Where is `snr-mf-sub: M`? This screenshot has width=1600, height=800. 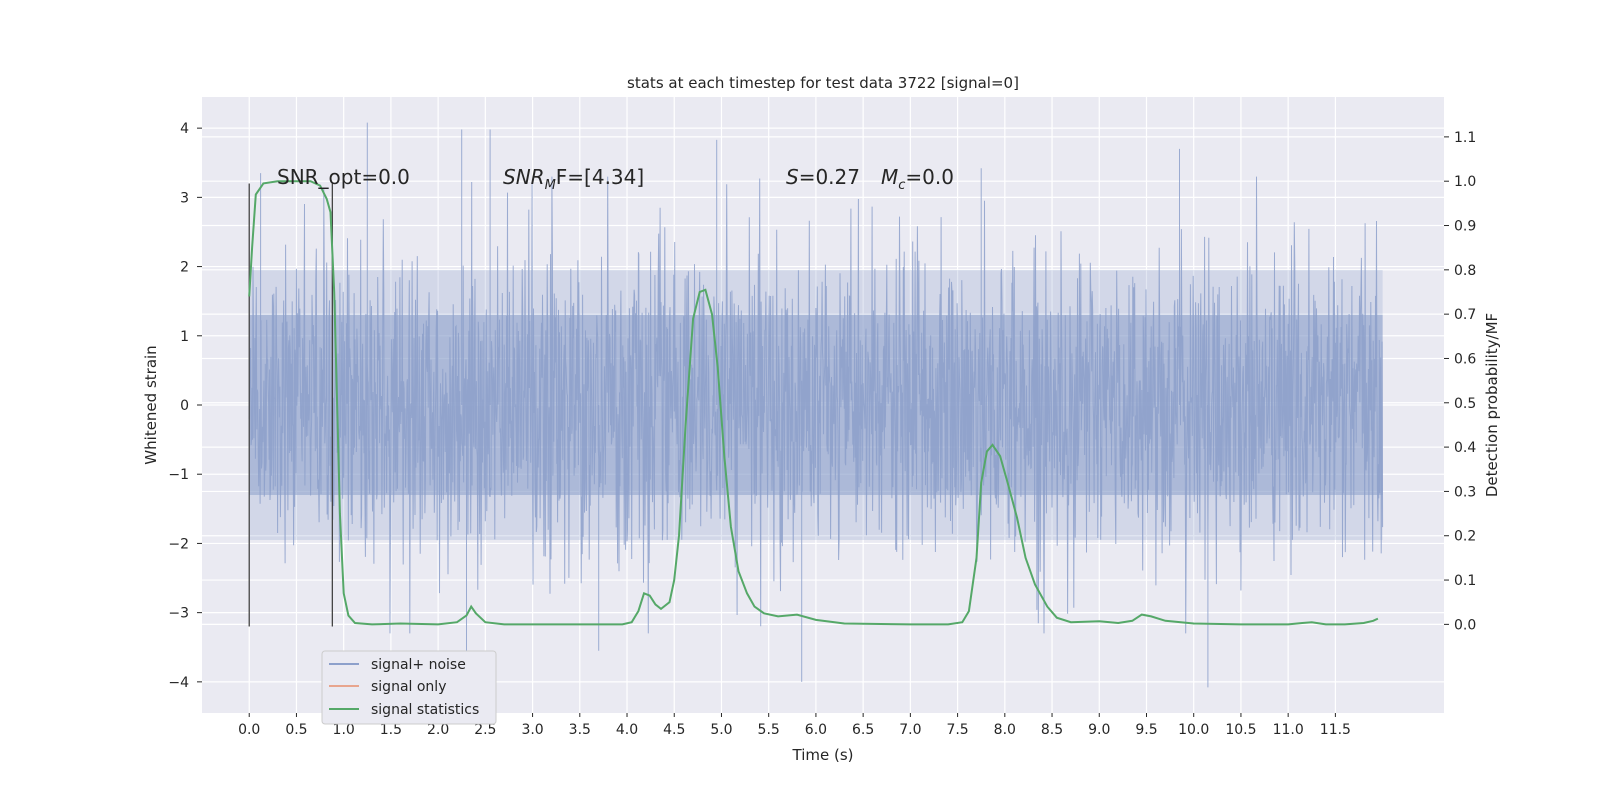
snr-mf-sub: M is located at coordinates (550, 185).